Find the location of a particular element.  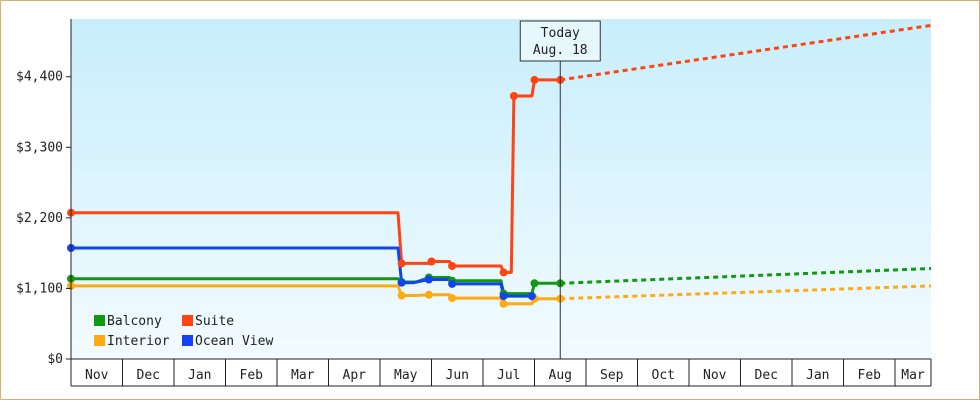

today-box is located at coordinates (560, 41).